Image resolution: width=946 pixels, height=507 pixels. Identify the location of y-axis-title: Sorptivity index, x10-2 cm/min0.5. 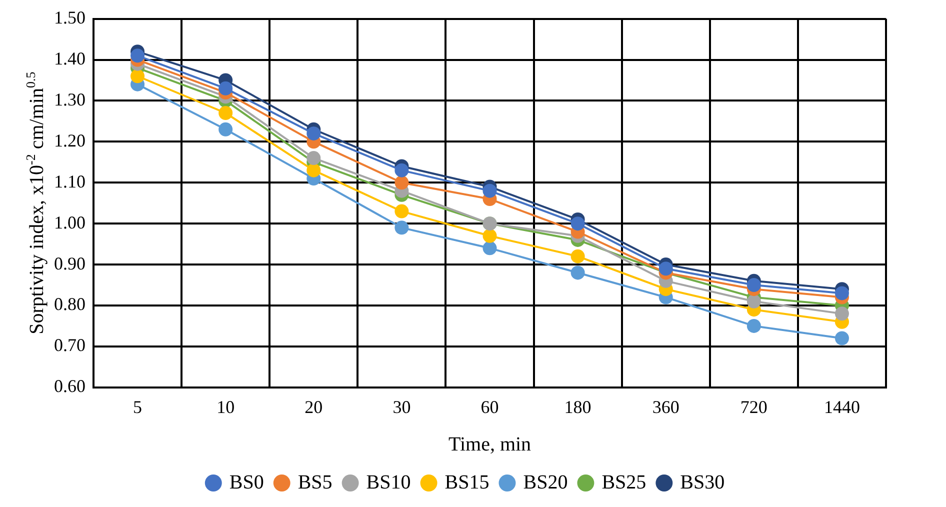
(35, 203).